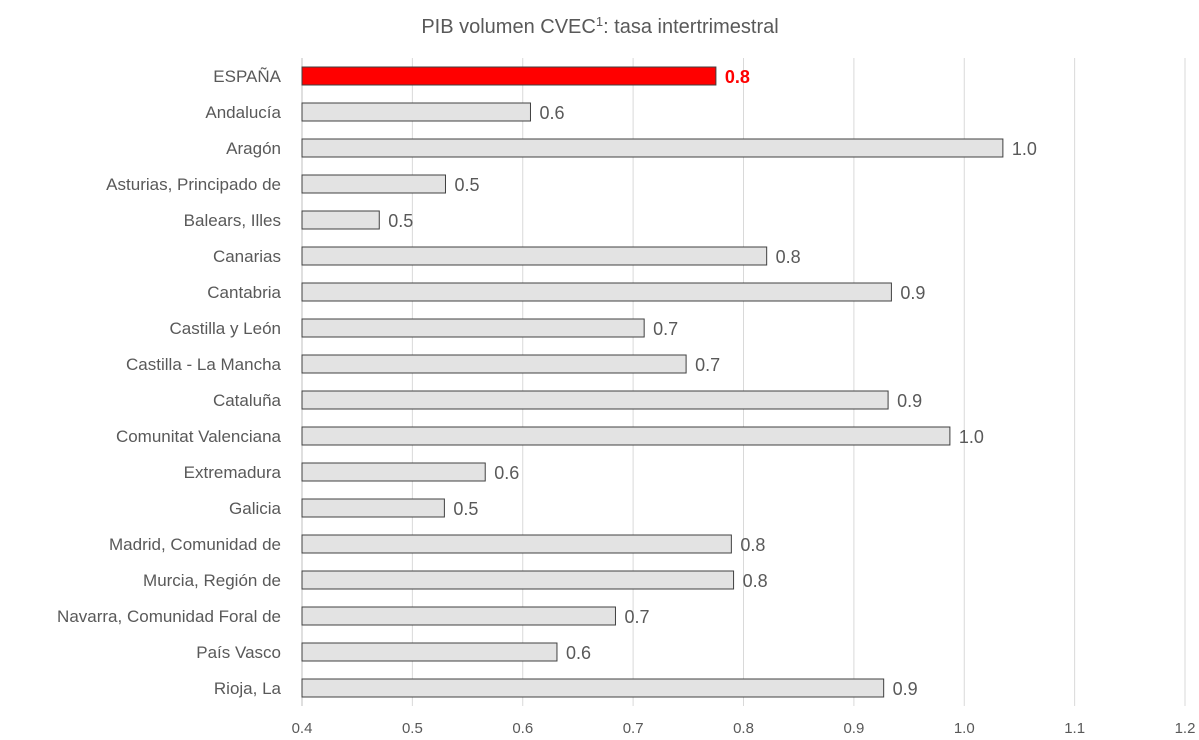 The image size is (1199, 740). I want to click on category-label: Aragón, so click(253, 148).